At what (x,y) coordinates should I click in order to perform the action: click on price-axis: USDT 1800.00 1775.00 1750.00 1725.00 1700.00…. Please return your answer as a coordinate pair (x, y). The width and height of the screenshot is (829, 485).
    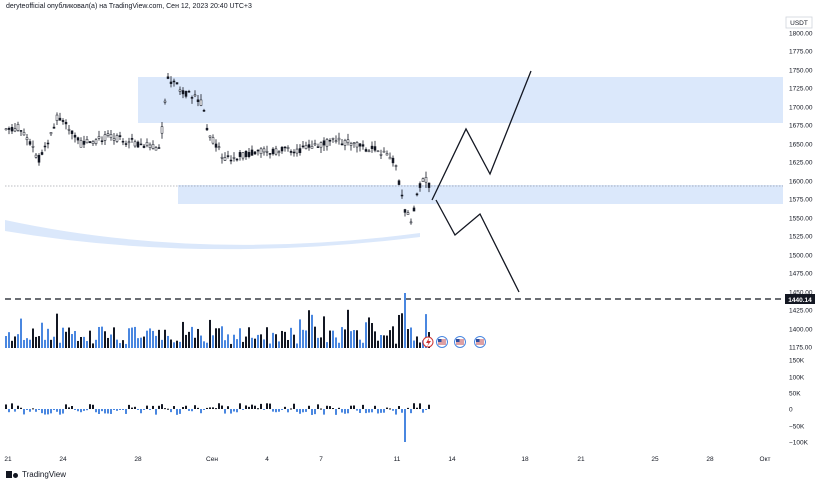
    Looking at the image, I should click on (800, 184).